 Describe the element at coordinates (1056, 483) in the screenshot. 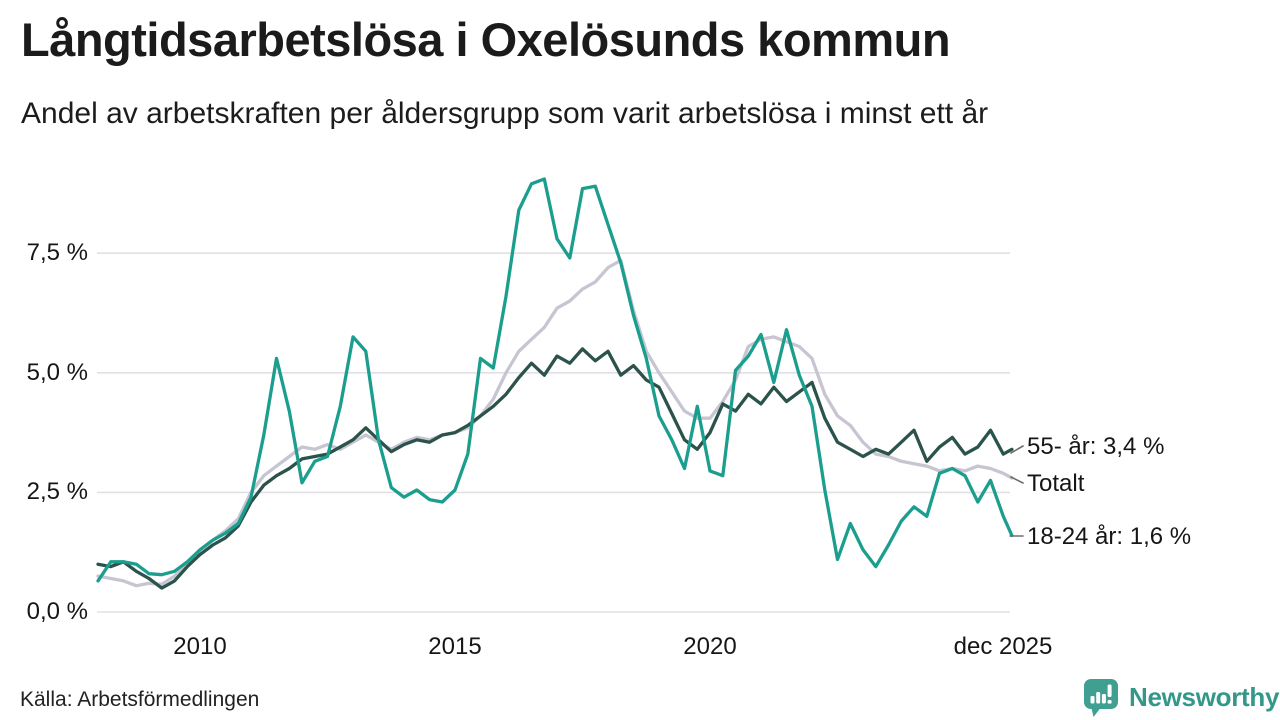

I see `series-label-totalt: Totalt` at that location.